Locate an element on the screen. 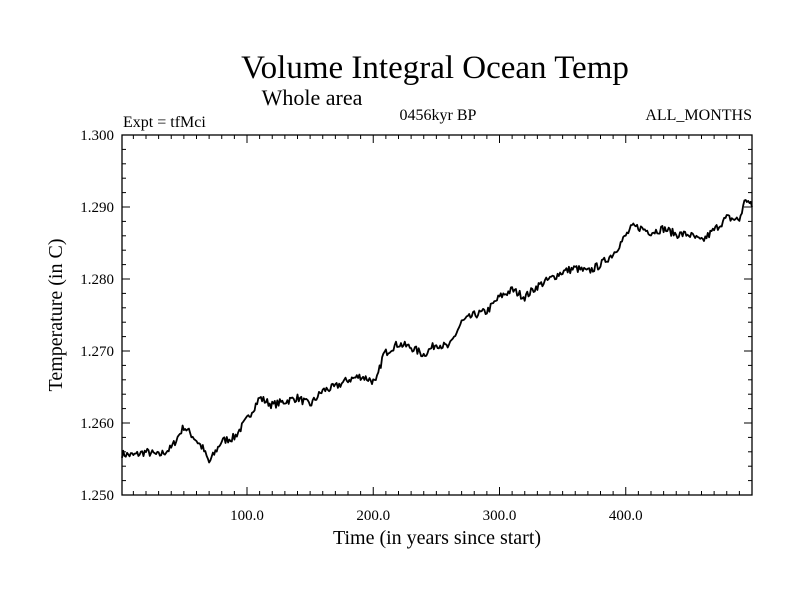 This screenshot has width=800, height=600. y-tick-label: 1.250 is located at coordinates (97, 496).